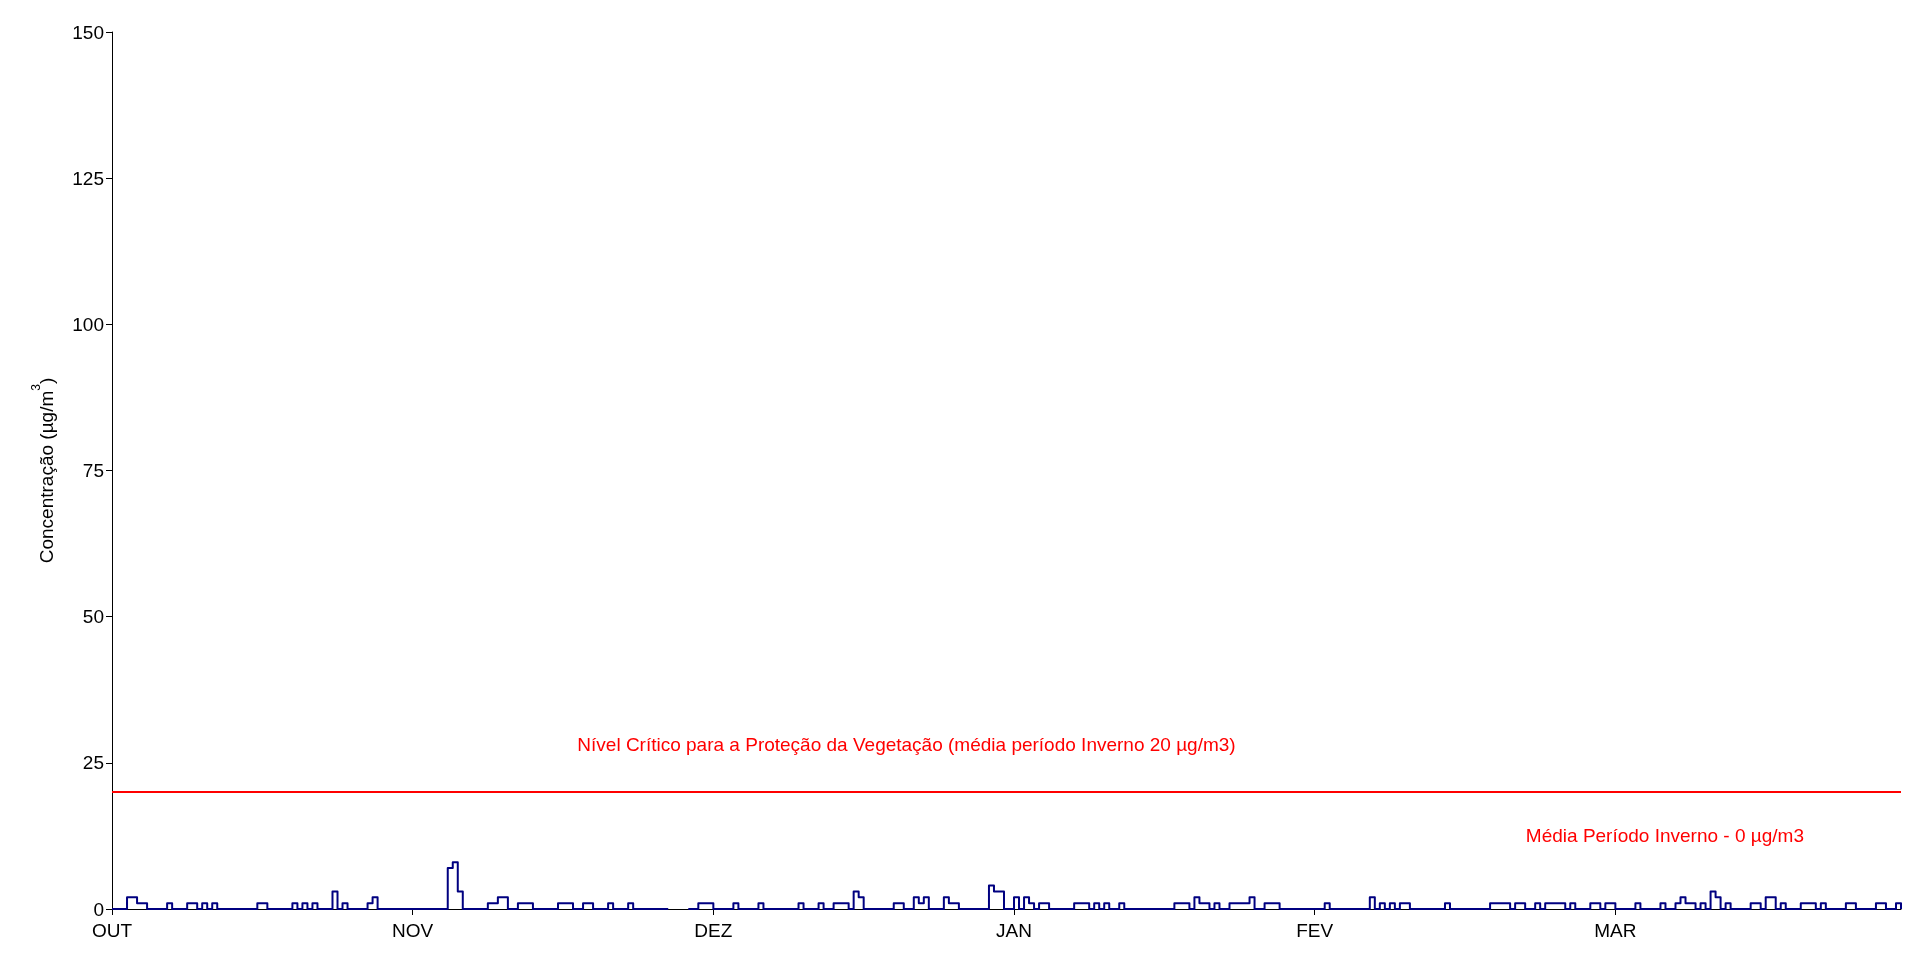 This screenshot has height=960, width=1912. What do you see at coordinates (1665, 835) in the screenshot?
I see `annotation: Média Período Inverno - 0 µg/m3` at bounding box center [1665, 835].